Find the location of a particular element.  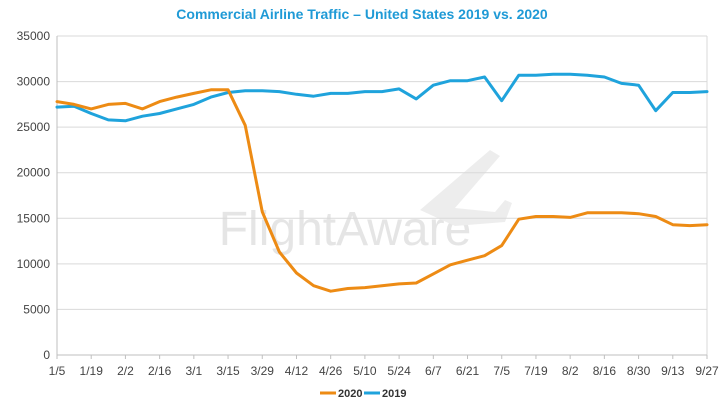

flightaware-watermark: FlightAware is located at coordinates (365, 203).